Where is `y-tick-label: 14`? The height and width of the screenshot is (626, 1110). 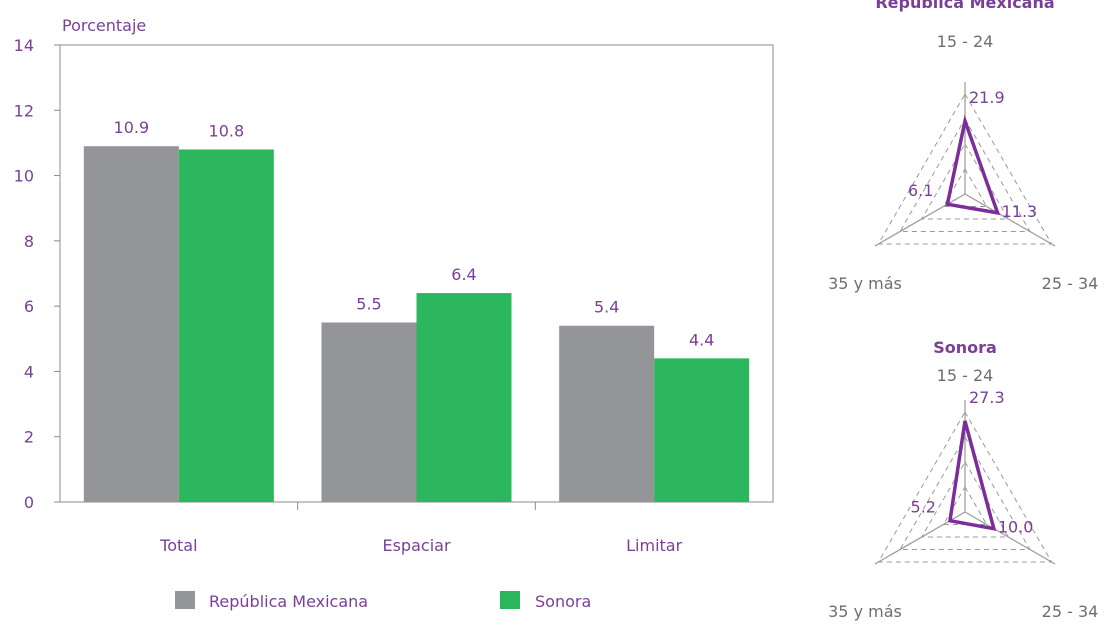 y-tick-label: 14 is located at coordinates (24, 45).